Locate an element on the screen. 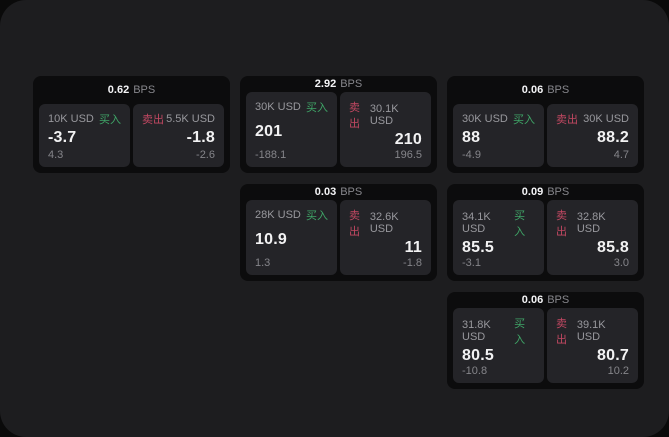  sell-pane: 卖出 5.5K USD -1.8 -2.6 is located at coordinates (178, 135).